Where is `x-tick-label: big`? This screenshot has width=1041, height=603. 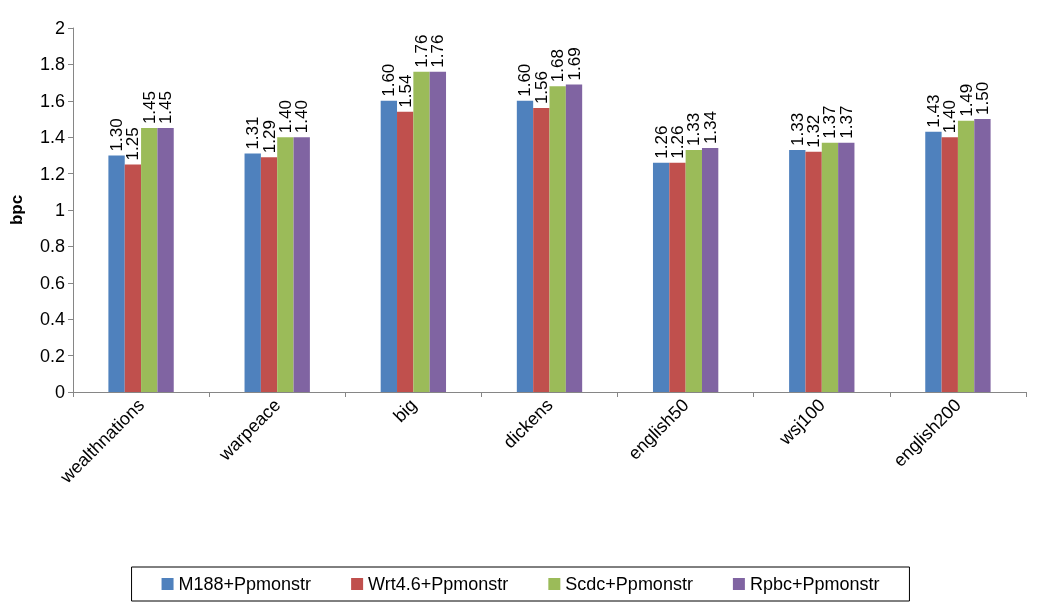 x-tick-label: big is located at coordinates (405, 410).